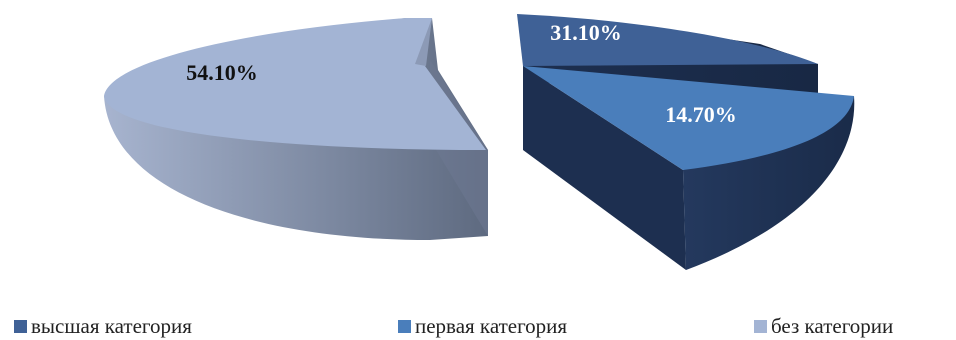  Describe the element at coordinates (111, 326) in the screenshot. I see `legend-label: высшая категория` at that location.